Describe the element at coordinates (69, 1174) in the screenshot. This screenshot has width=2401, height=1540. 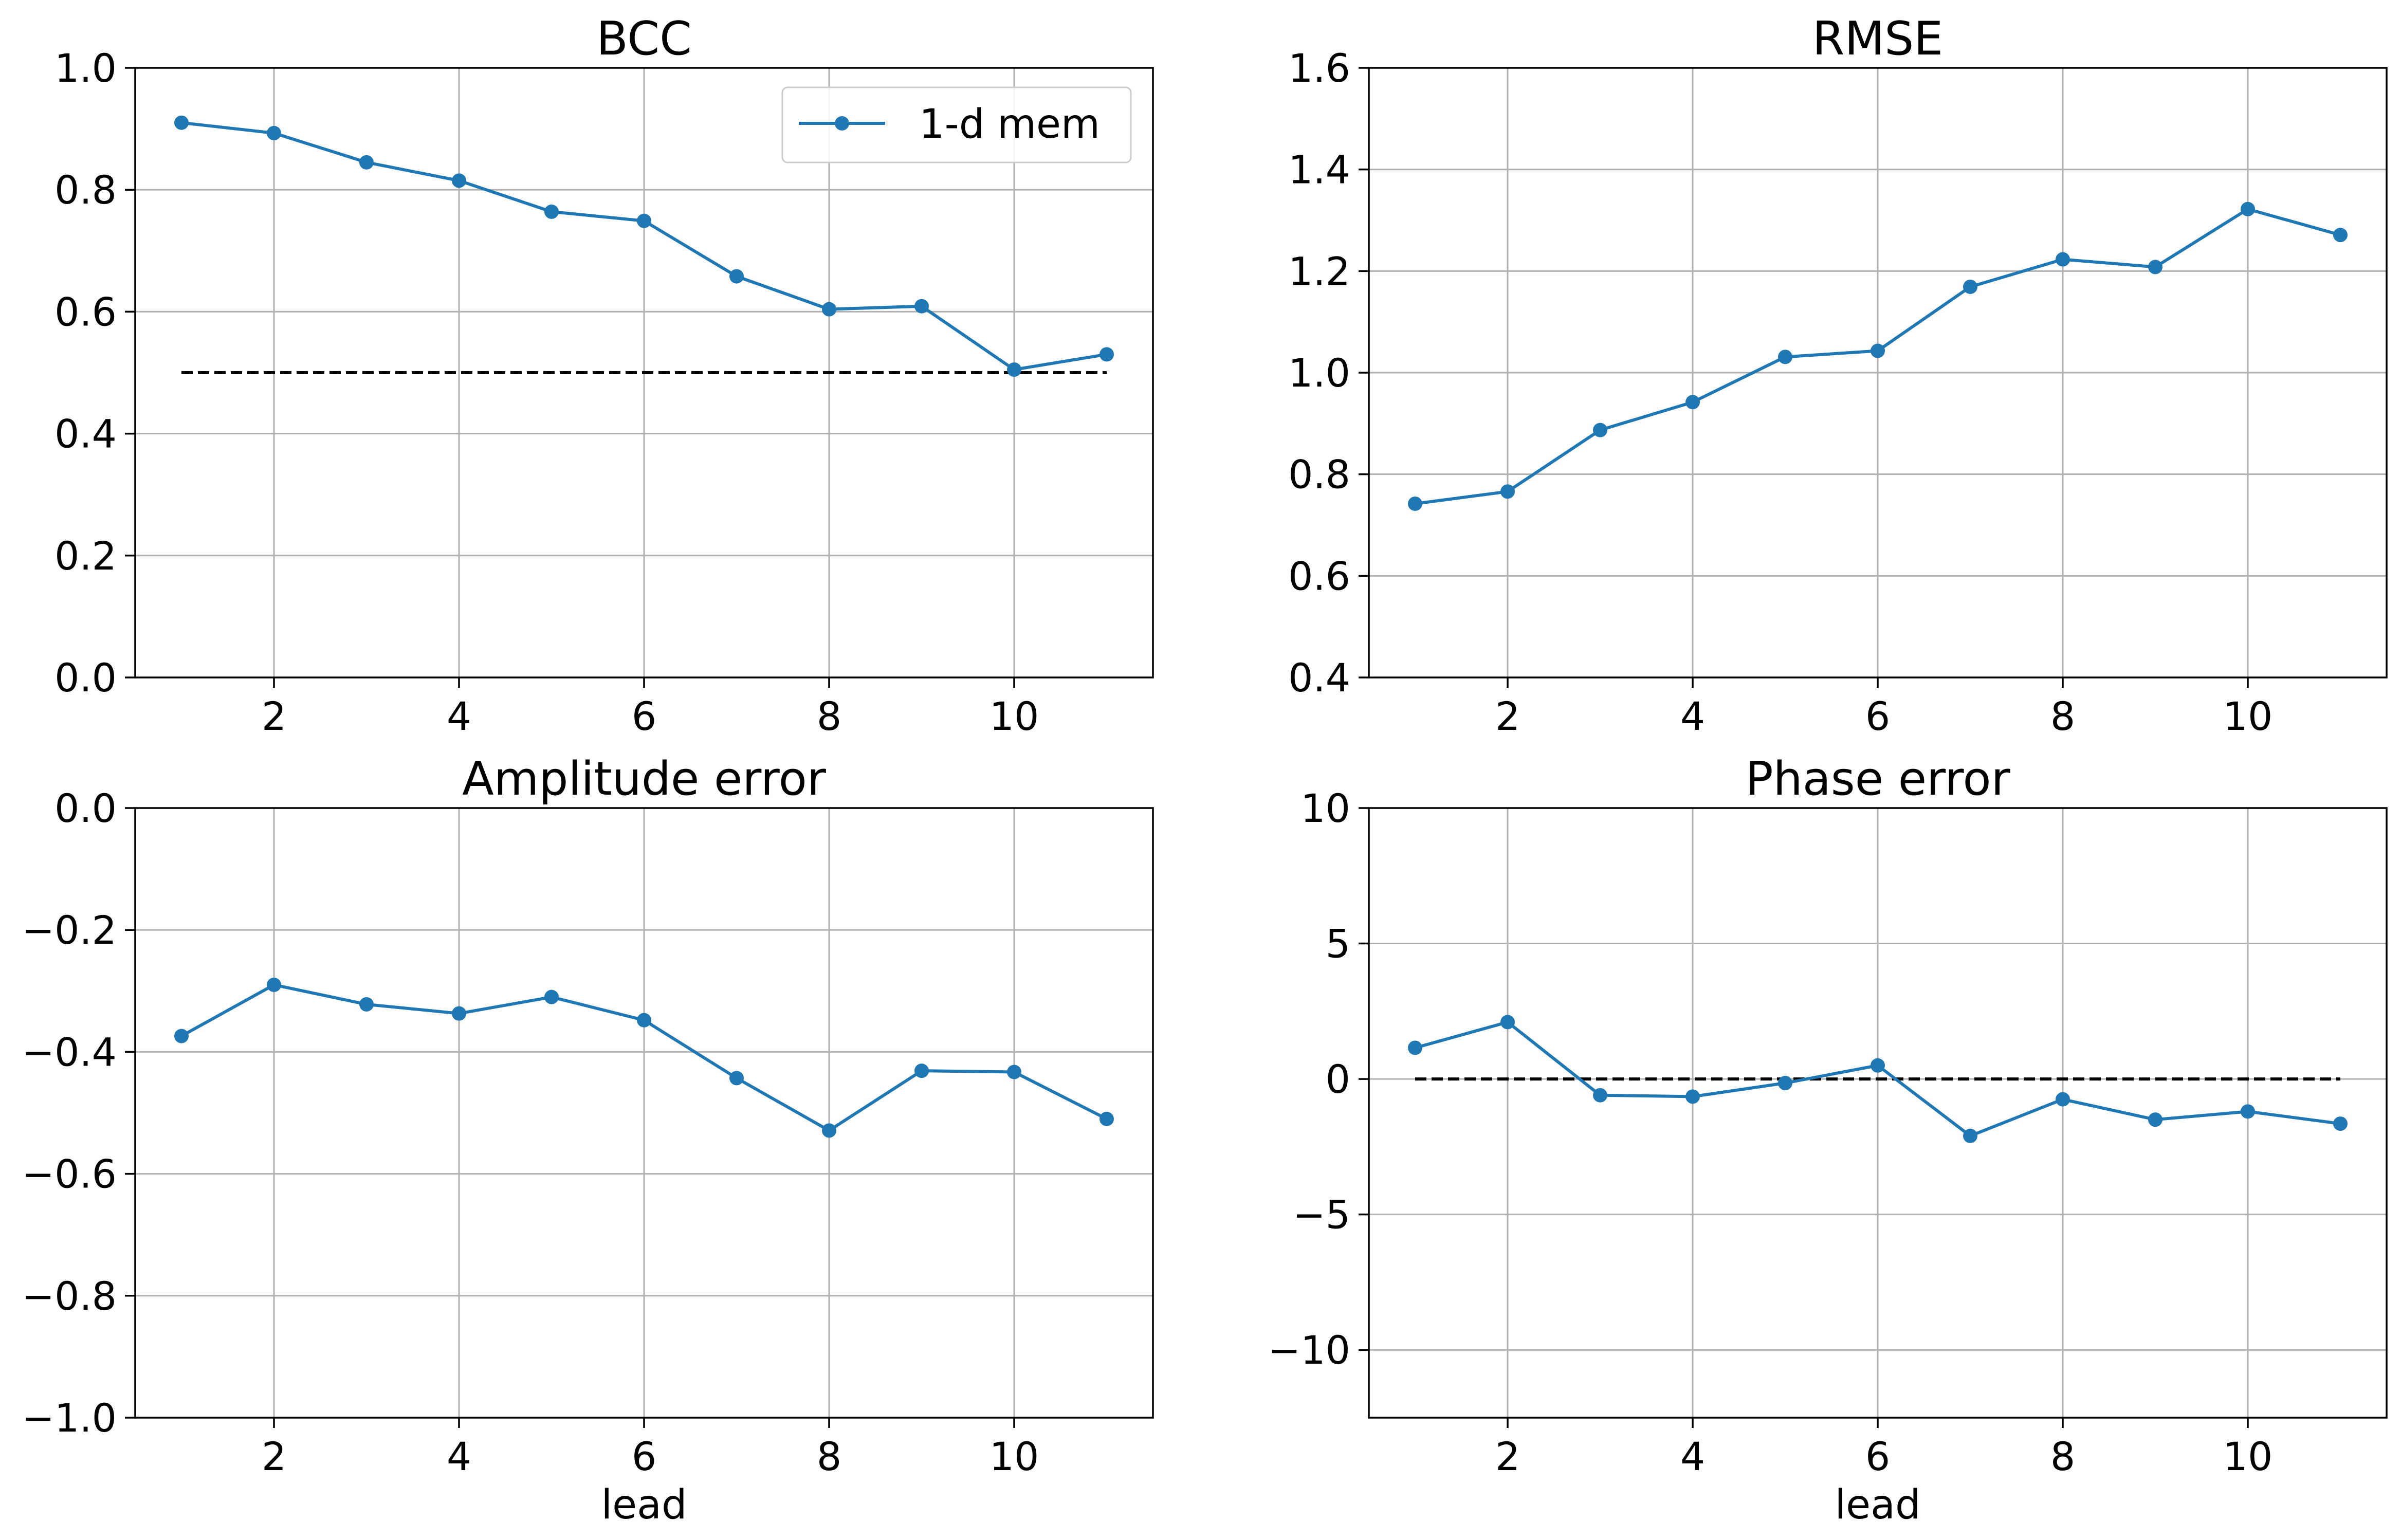
I see `y-tick-label: −0.6` at that location.